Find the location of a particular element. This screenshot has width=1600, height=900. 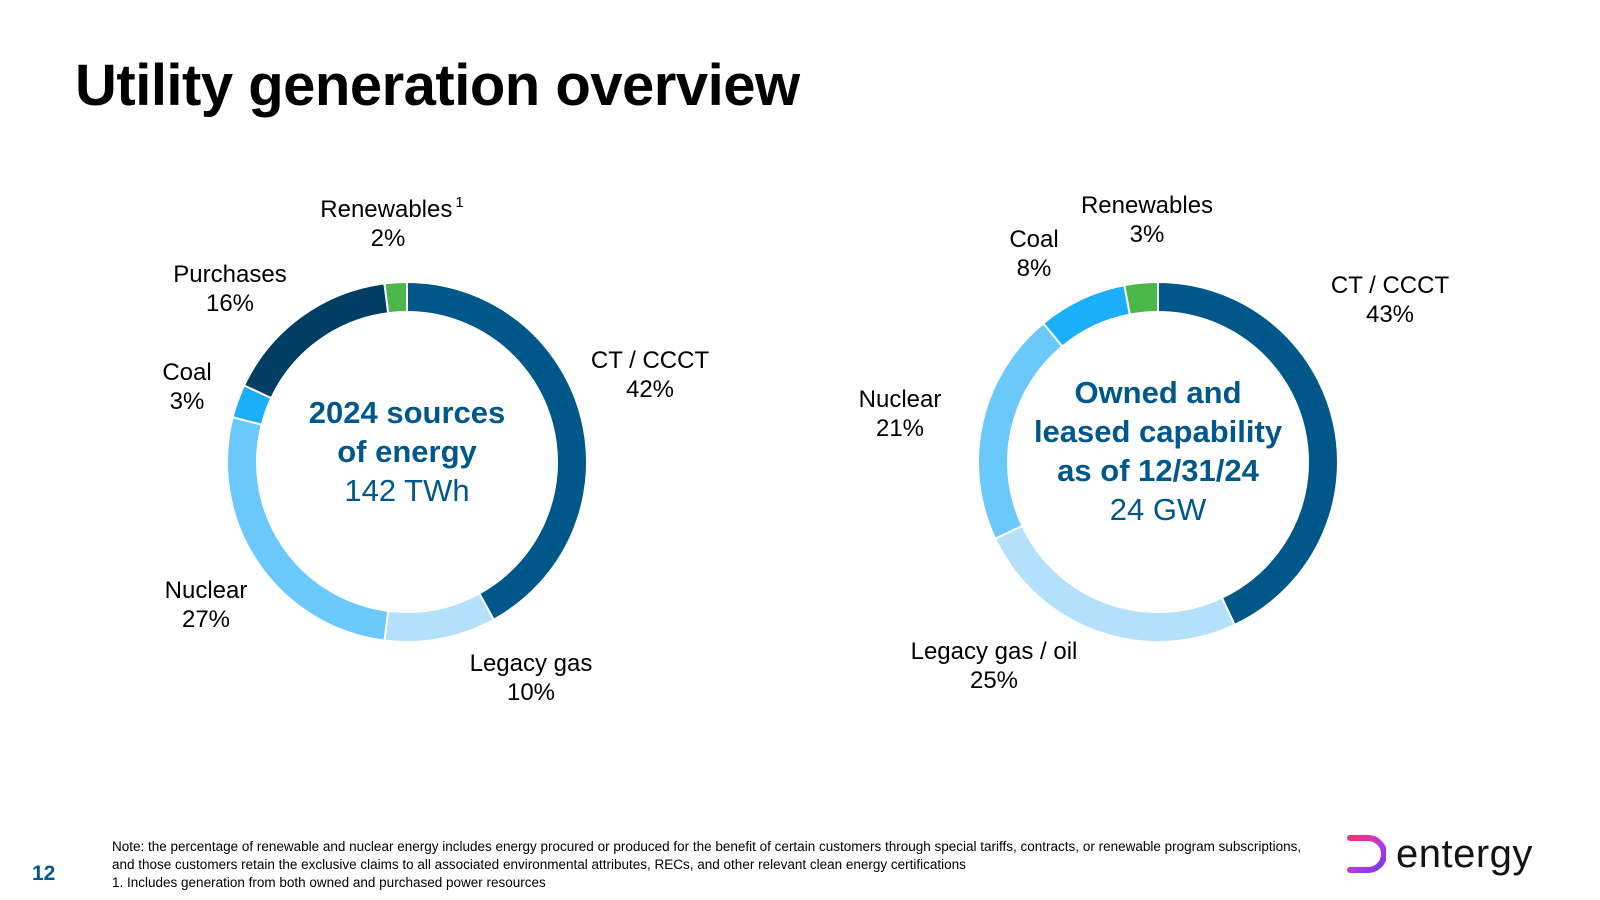

entergy-logo-mark-icon is located at coordinates (1366, 854).